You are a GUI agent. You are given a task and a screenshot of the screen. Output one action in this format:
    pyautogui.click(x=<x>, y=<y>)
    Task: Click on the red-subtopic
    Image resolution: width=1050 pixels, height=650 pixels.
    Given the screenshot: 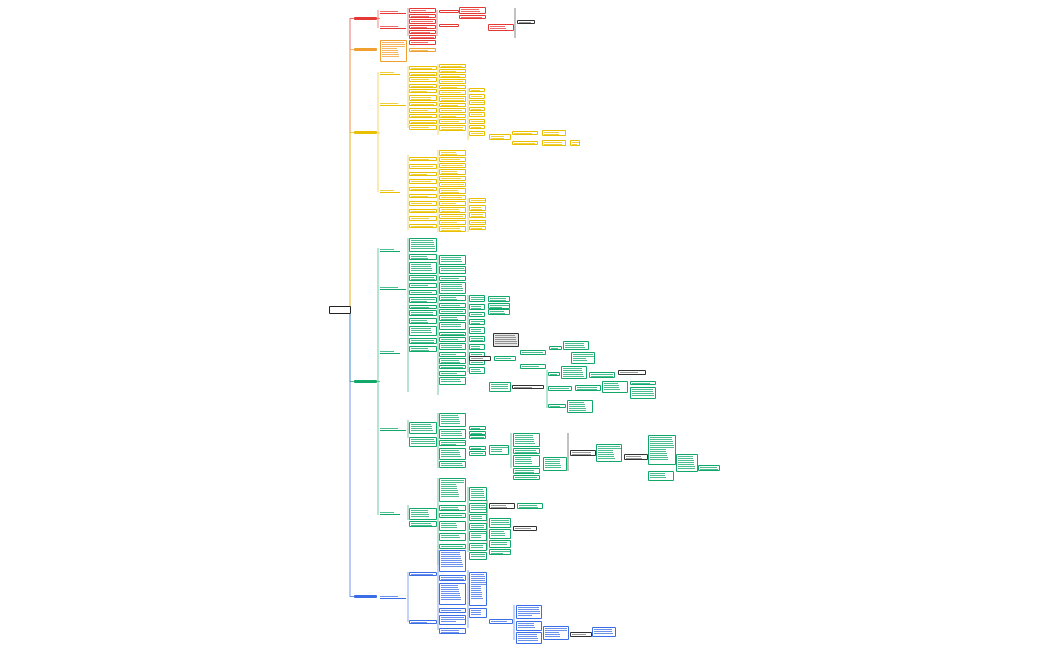 What is the action you would take?
    pyautogui.click(x=393, y=12)
    